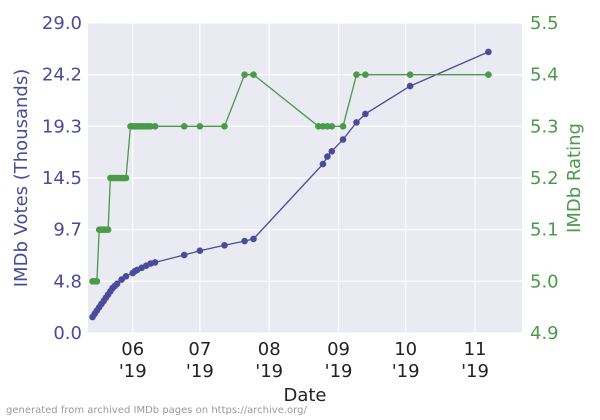 This screenshot has height=420, width=600. What do you see at coordinates (62, 23) in the screenshot?
I see `left-y-tick-label: 29.0` at bounding box center [62, 23].